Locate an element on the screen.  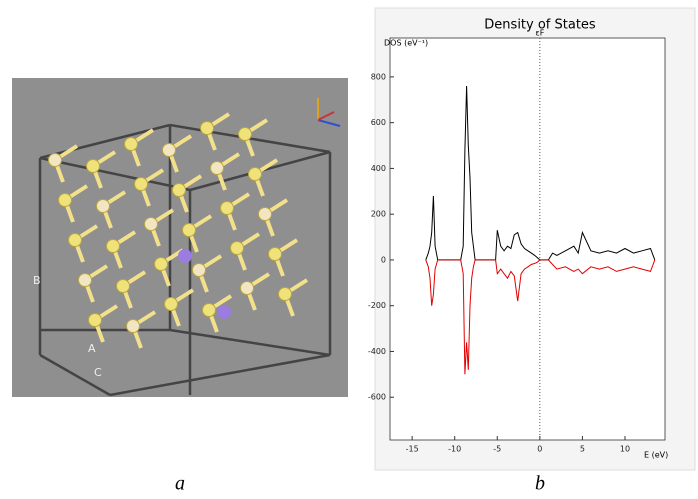
y-tick-label: -600 is located at coordinates (377, 397).